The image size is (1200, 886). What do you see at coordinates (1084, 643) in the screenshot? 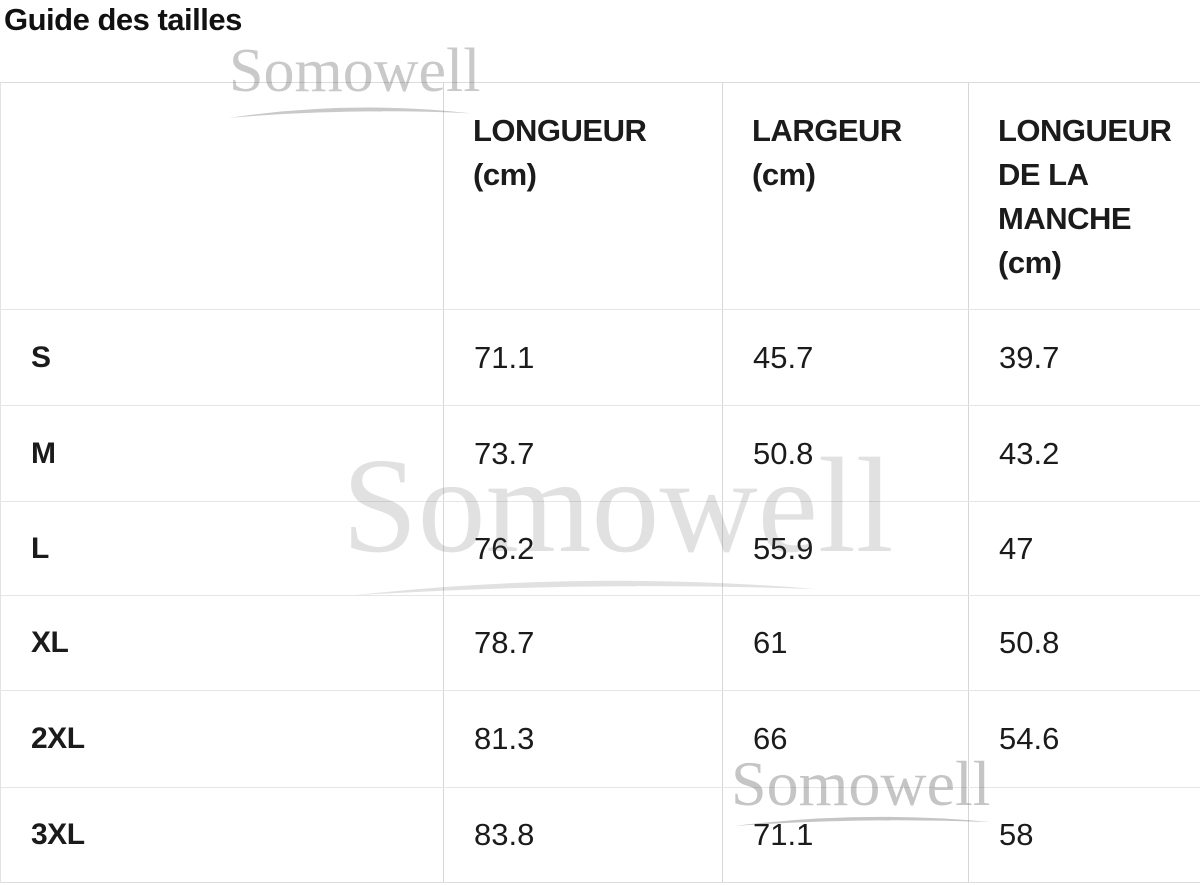
I see `manche-value: 50.8` at bounding box center [1084, 643].